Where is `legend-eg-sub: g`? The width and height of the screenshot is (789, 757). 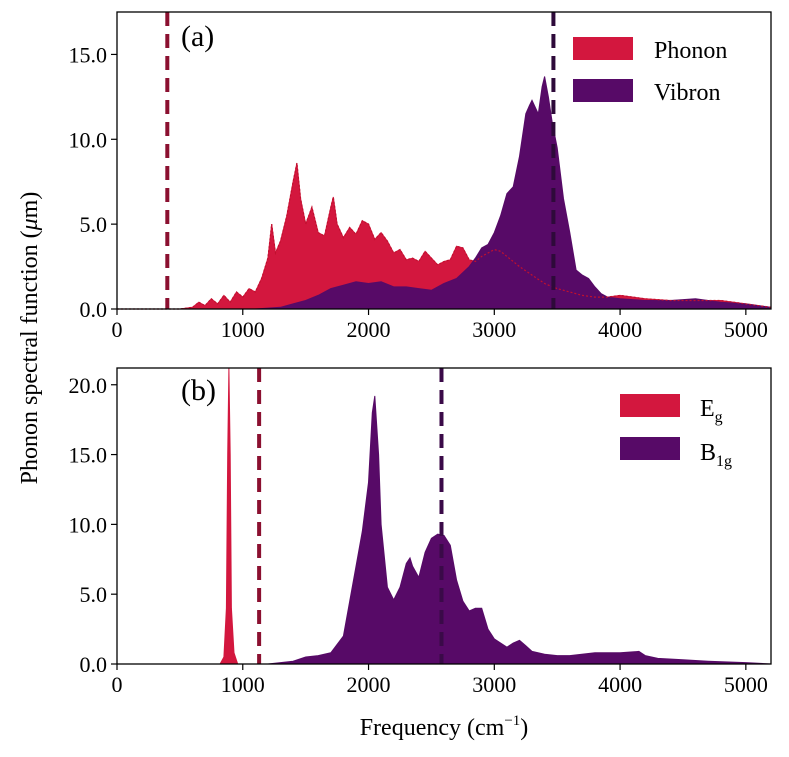
legend-eg-sub: g is located at coordinates (719, 417).